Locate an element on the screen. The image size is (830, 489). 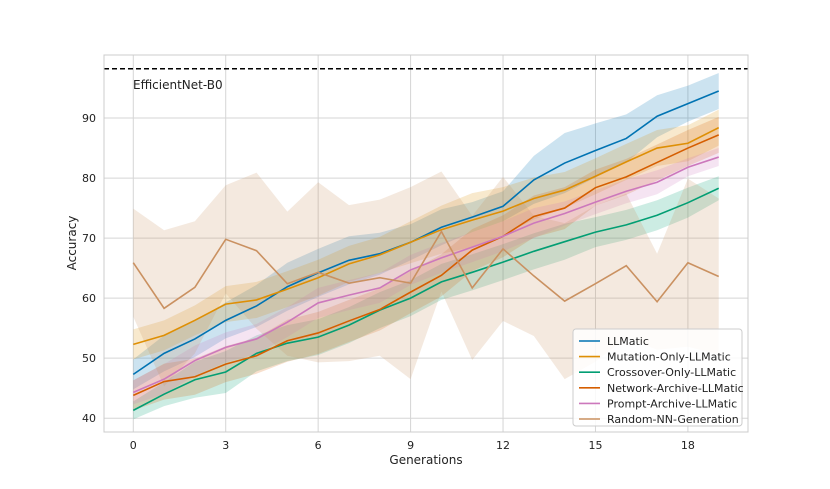
y-tick-label: 60 is located at coordinates (89, 298).